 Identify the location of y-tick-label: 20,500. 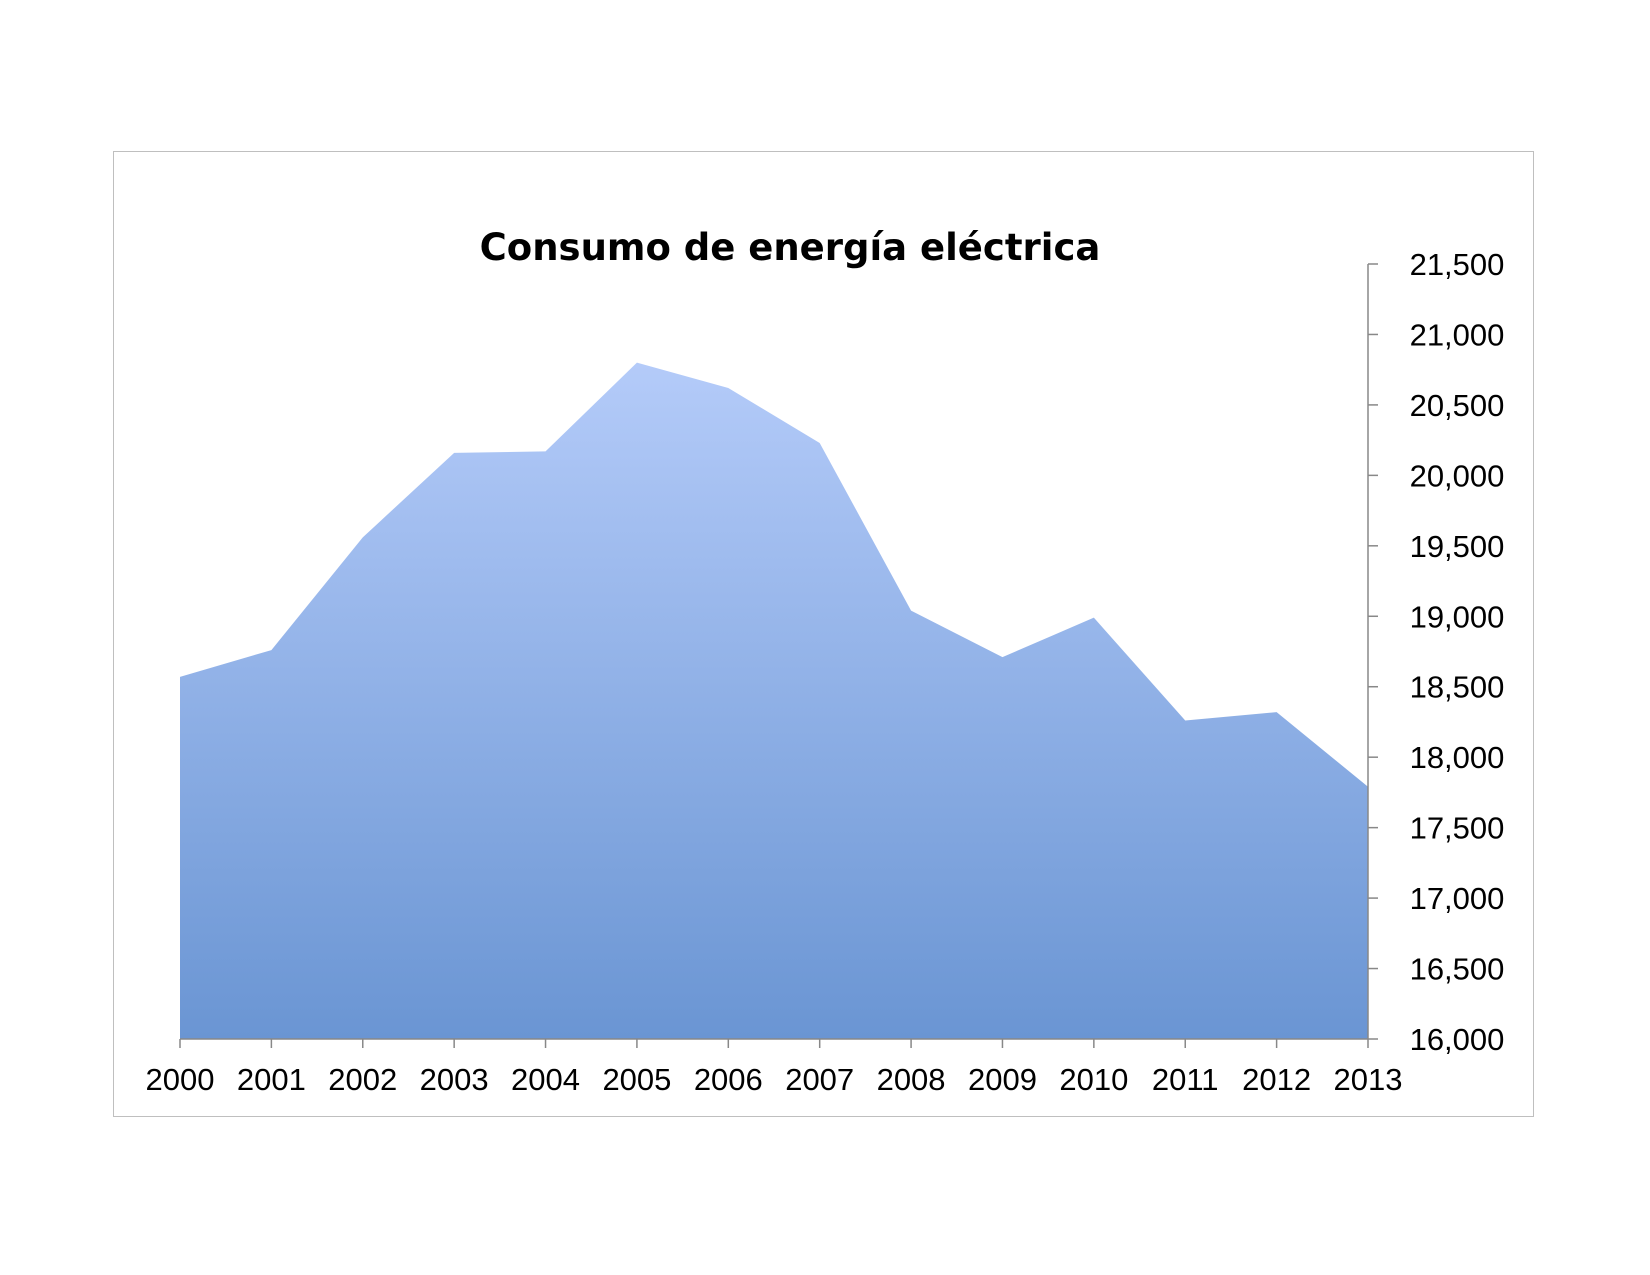
(1457, 405).